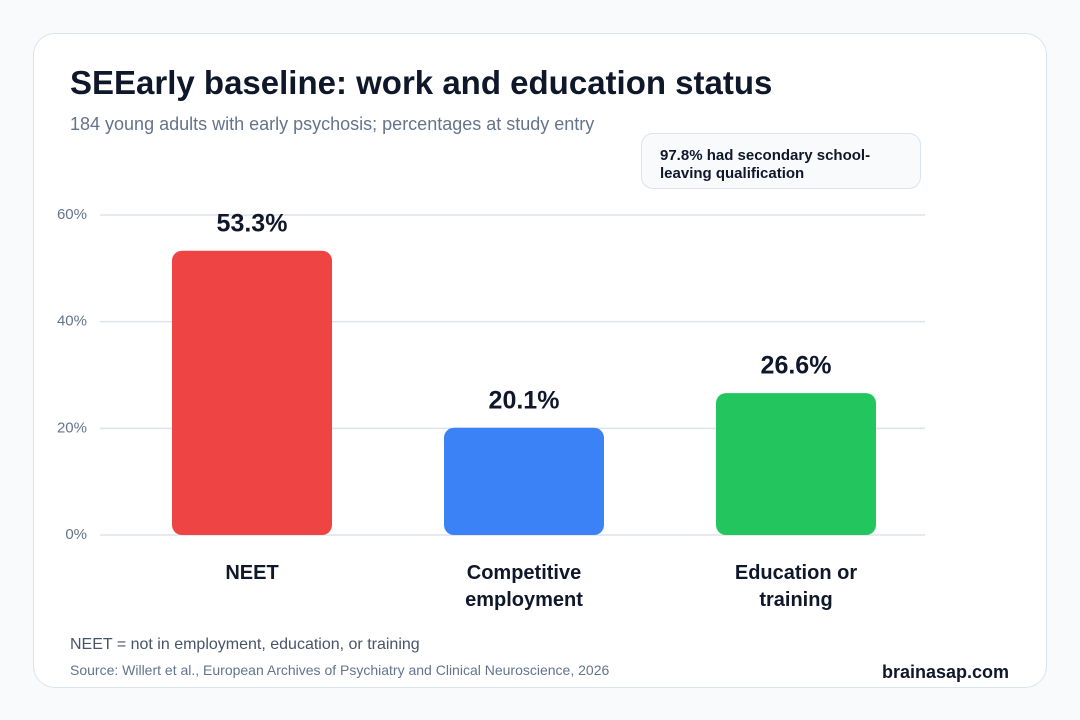  What do you see at coordinates (76, 534) in the screenshot?
I see `y-tick-label: 0%` at bounding box center [76, 534].